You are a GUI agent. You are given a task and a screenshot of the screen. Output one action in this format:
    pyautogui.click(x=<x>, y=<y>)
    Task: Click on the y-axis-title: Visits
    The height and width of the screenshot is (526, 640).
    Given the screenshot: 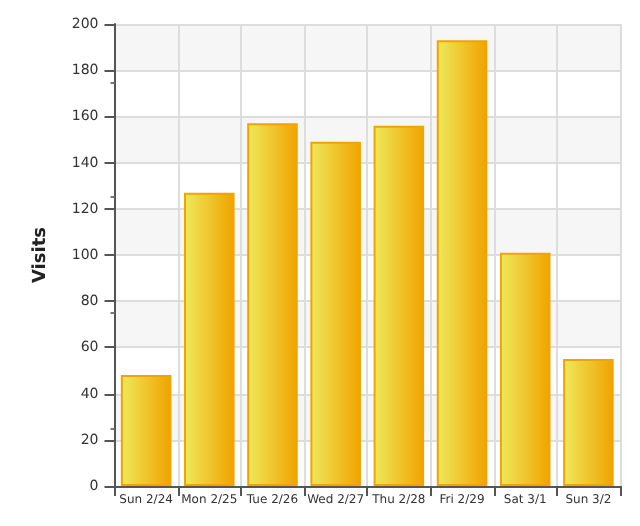 What is the action you would take?
    pyautogui.click(x=41, y=255)
    